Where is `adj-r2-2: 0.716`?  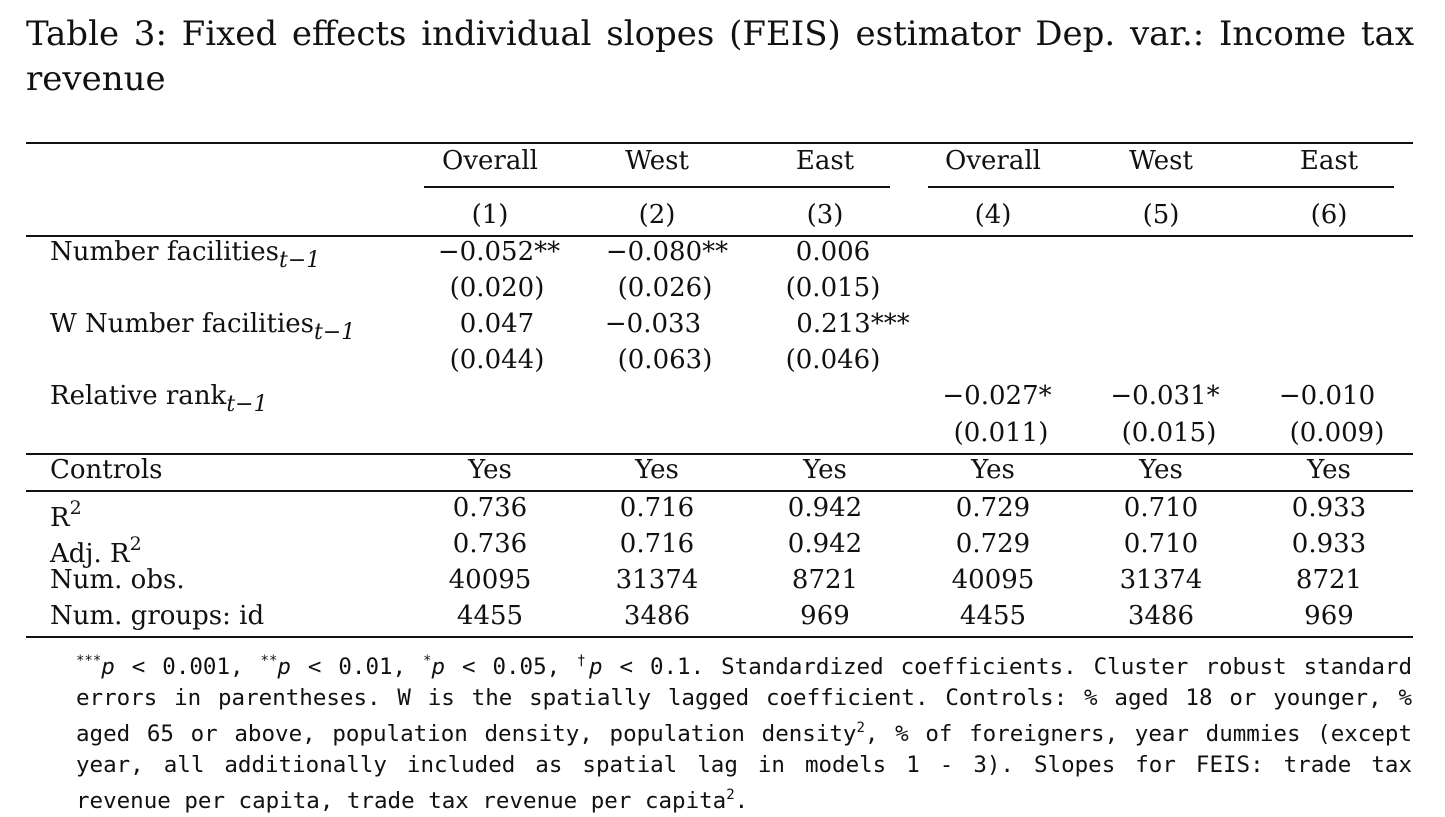
adj-r2-2: 0.716 is located at coordinates (657, 544).